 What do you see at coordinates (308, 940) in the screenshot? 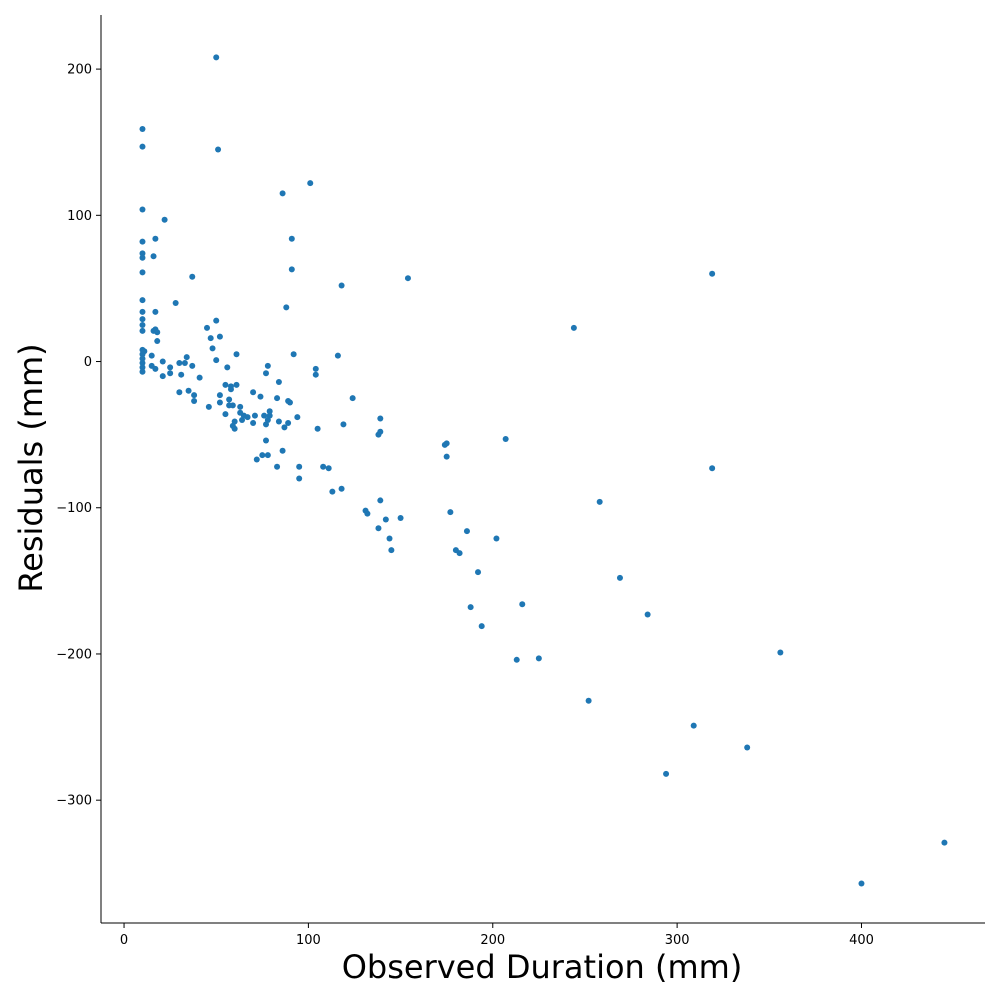
I see `x-tick-label: 100` at bounding box center [308, 940].